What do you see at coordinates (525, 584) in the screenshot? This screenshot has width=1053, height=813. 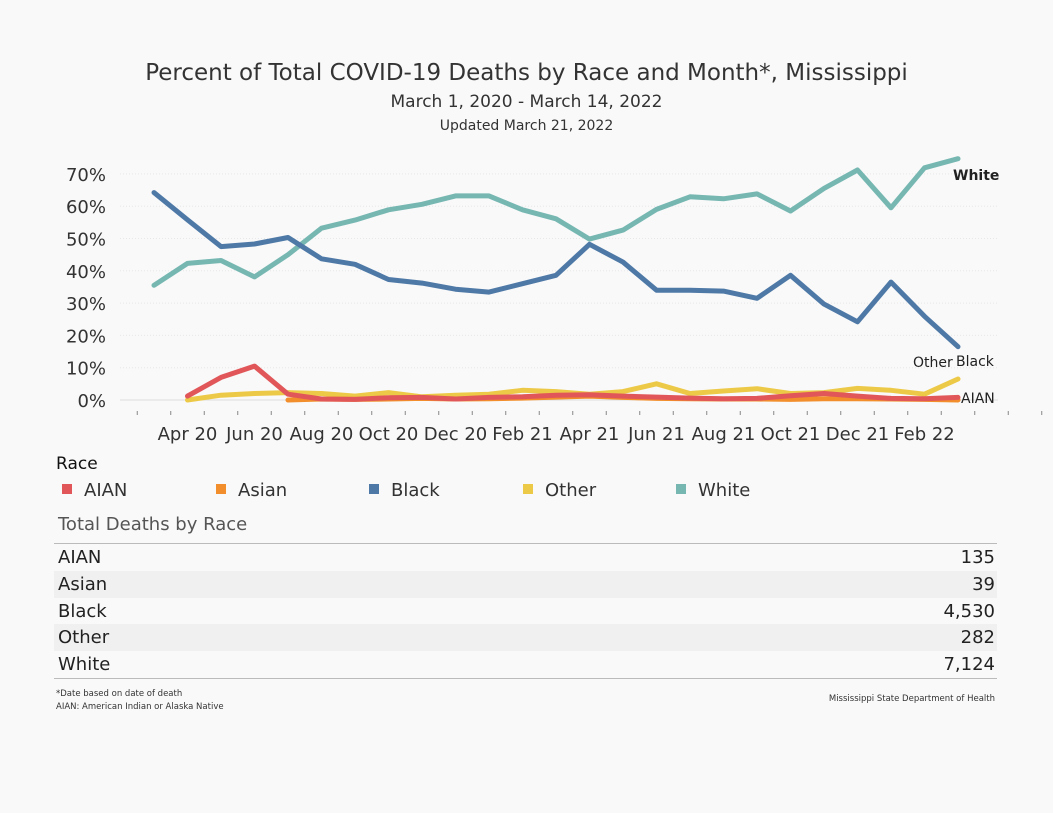 I see `table-row: Asian 39` at bounding box center [525, 584].